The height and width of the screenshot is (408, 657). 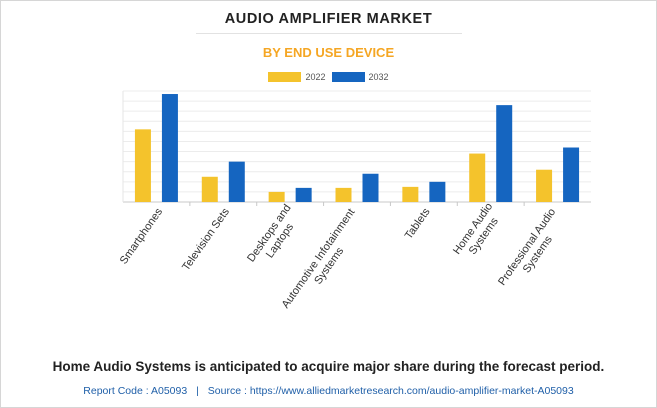 I want to click on title-divider, so click(x=329, y=33).